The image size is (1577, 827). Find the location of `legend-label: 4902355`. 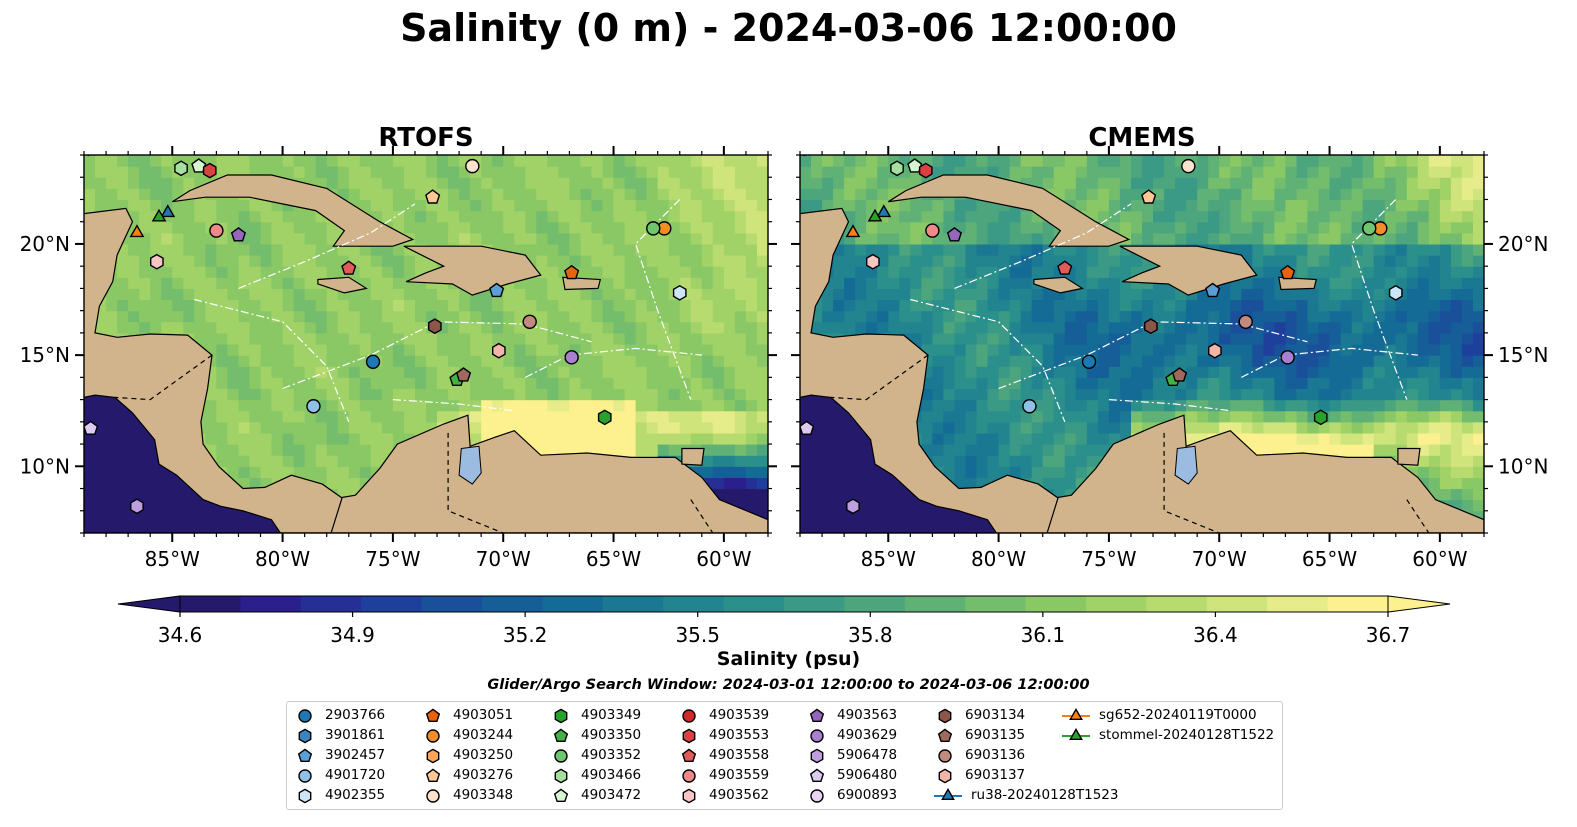

legend-label: 4902355 is located at coordinates (355, 795).